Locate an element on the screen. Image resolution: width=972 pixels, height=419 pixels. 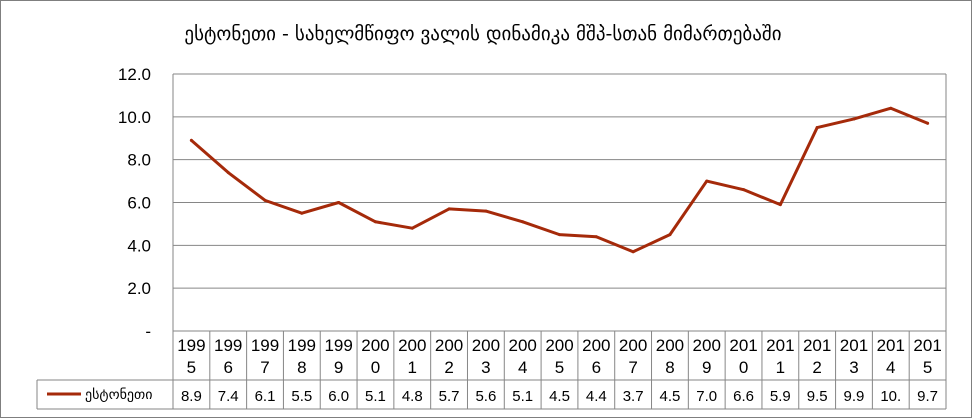
data-label: 5.9 is located at coordinates (780, 396).